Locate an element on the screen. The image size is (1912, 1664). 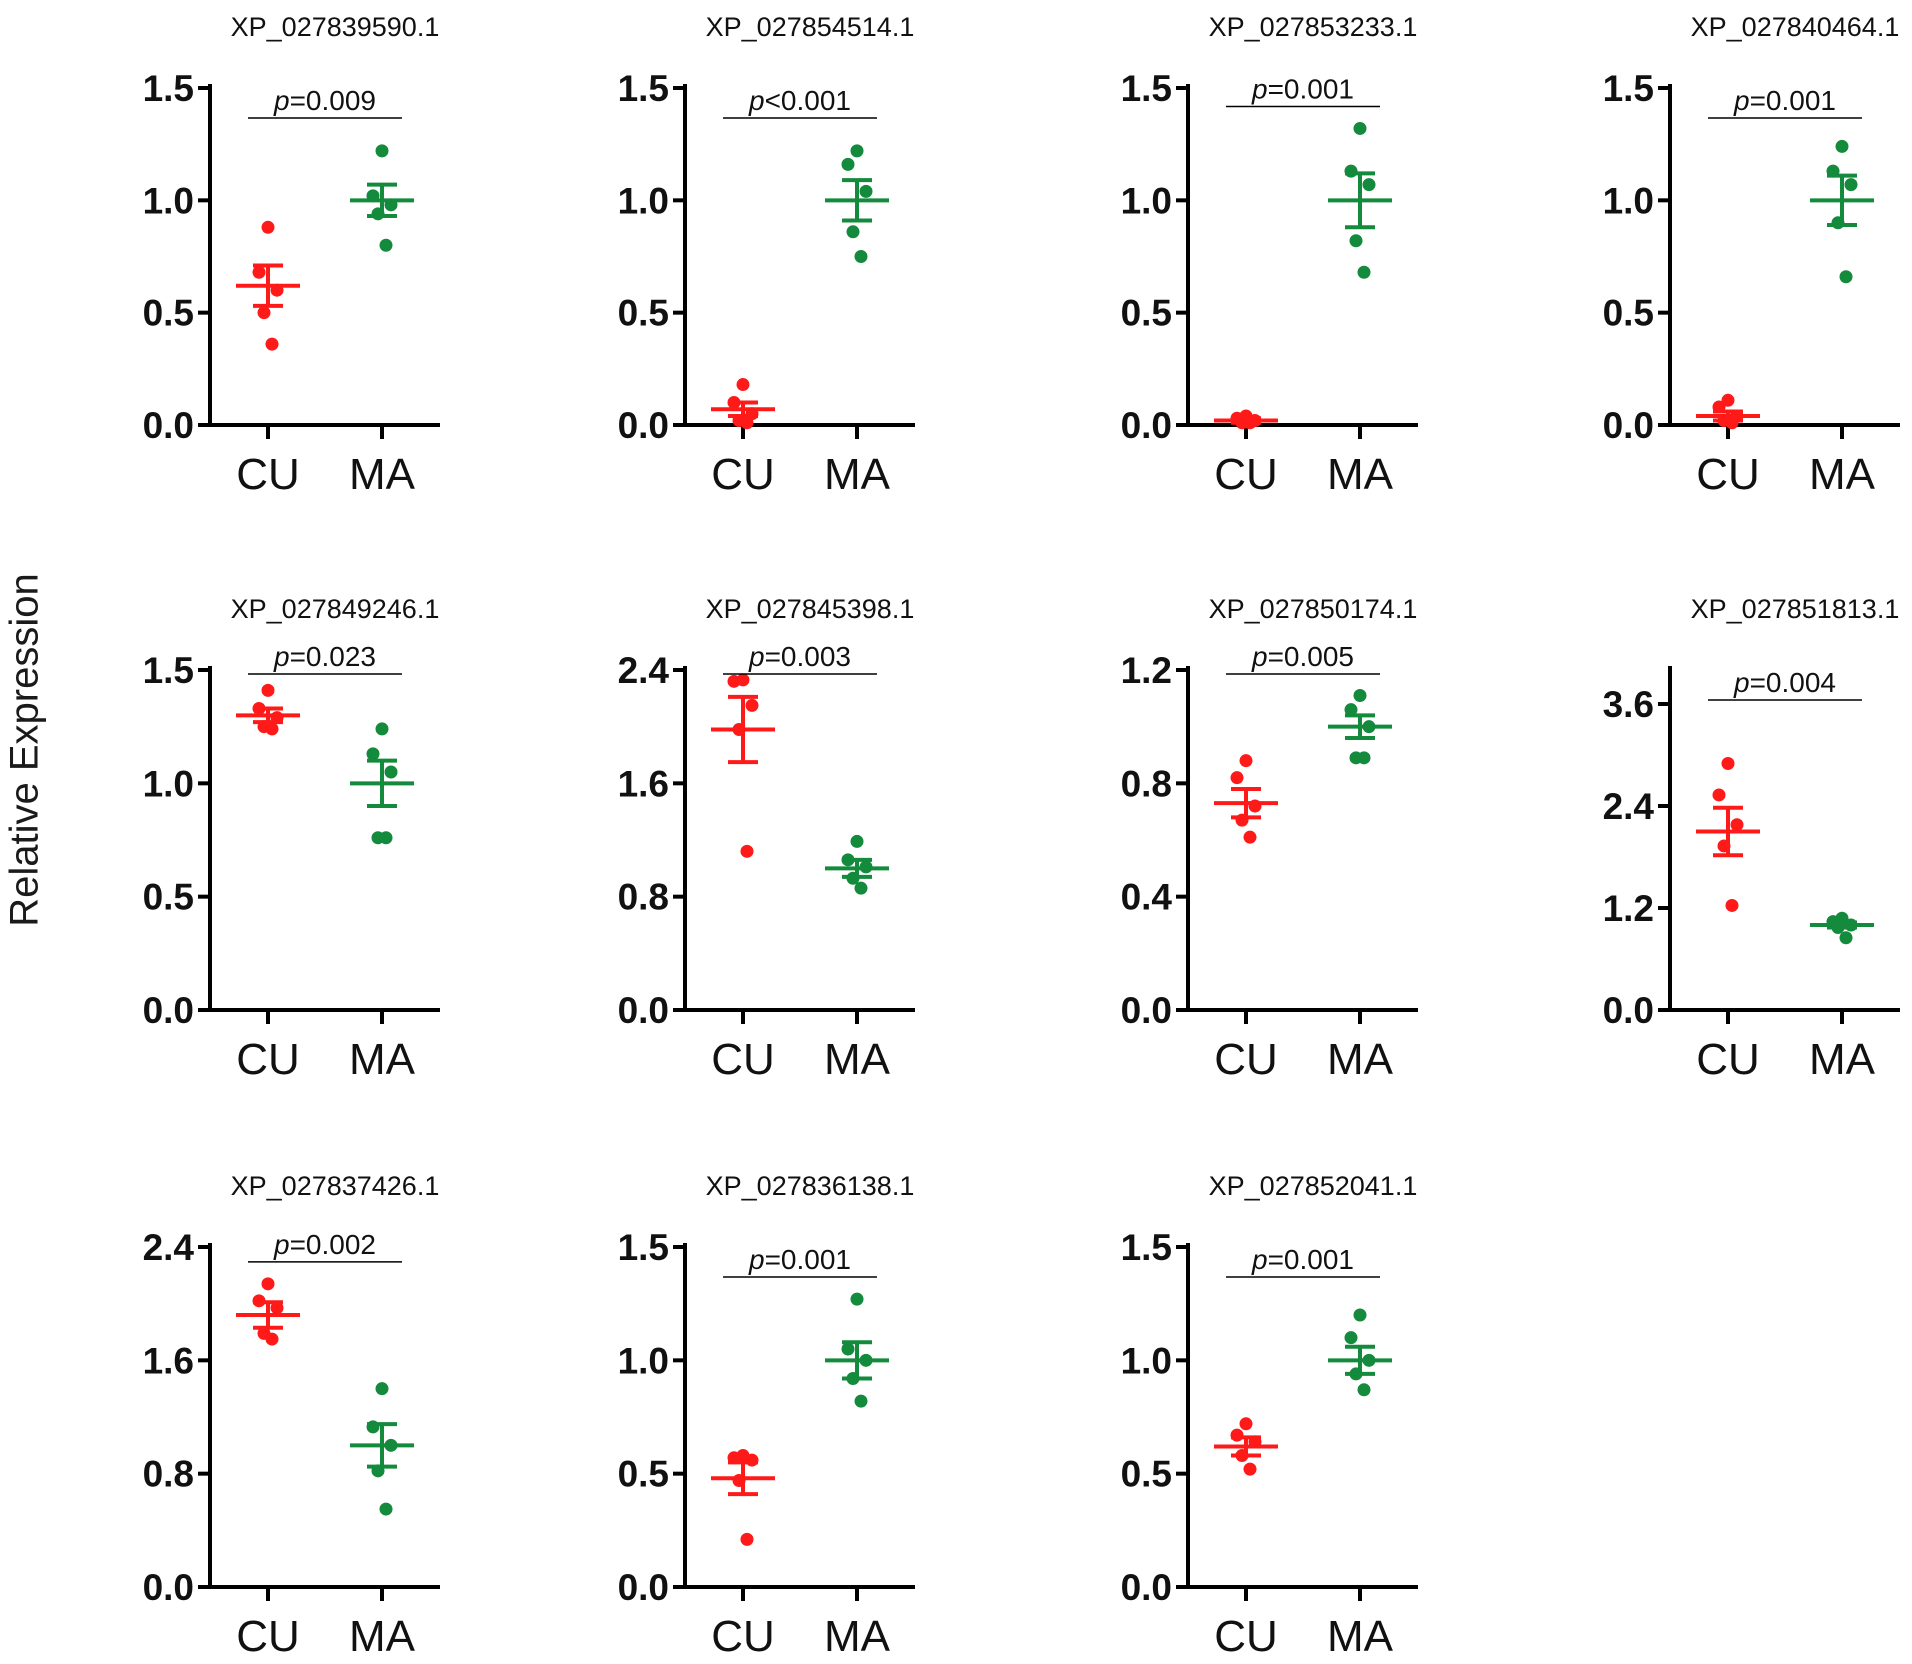
p-value-text: =0.005 is located at coordinates (1311, 656).